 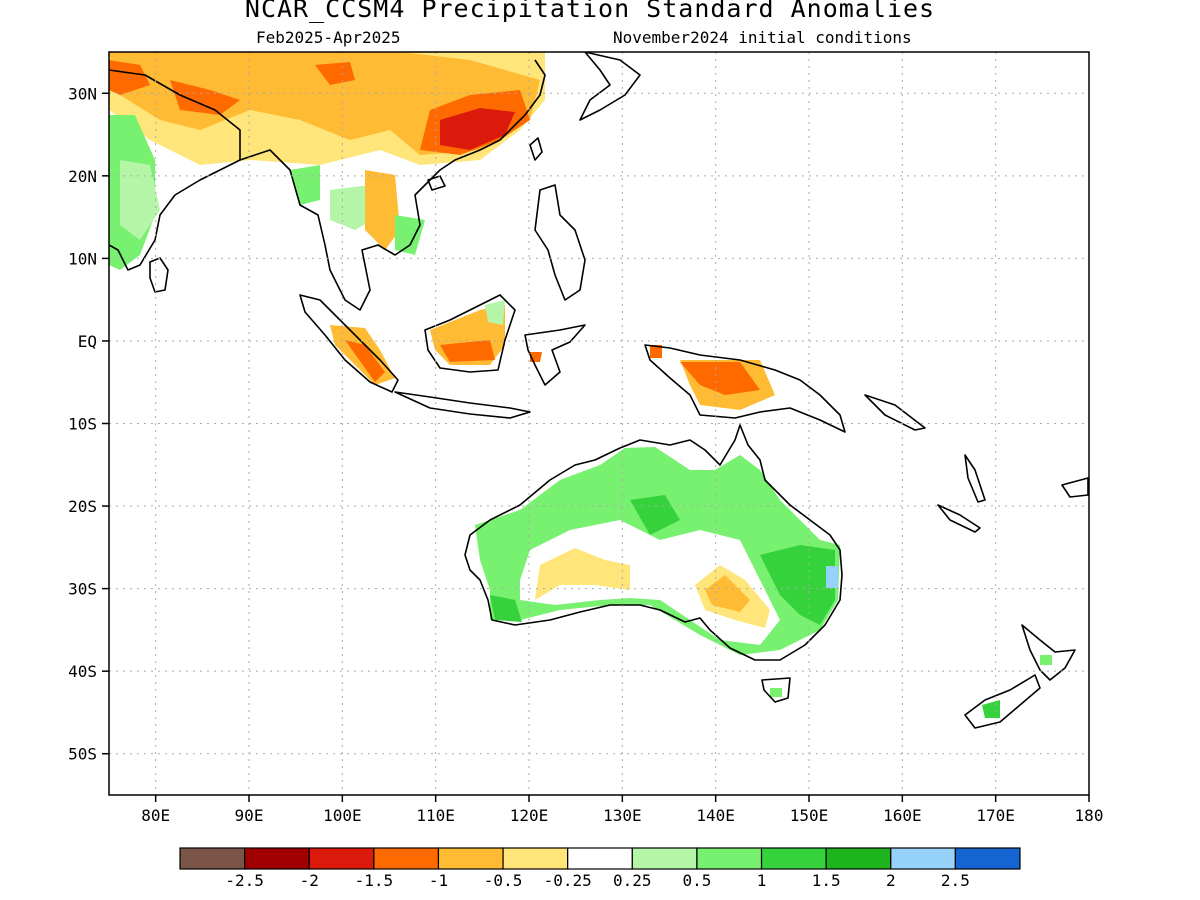 I want to click on anomaly-dry-china-strong, so click(x=477, y=129).